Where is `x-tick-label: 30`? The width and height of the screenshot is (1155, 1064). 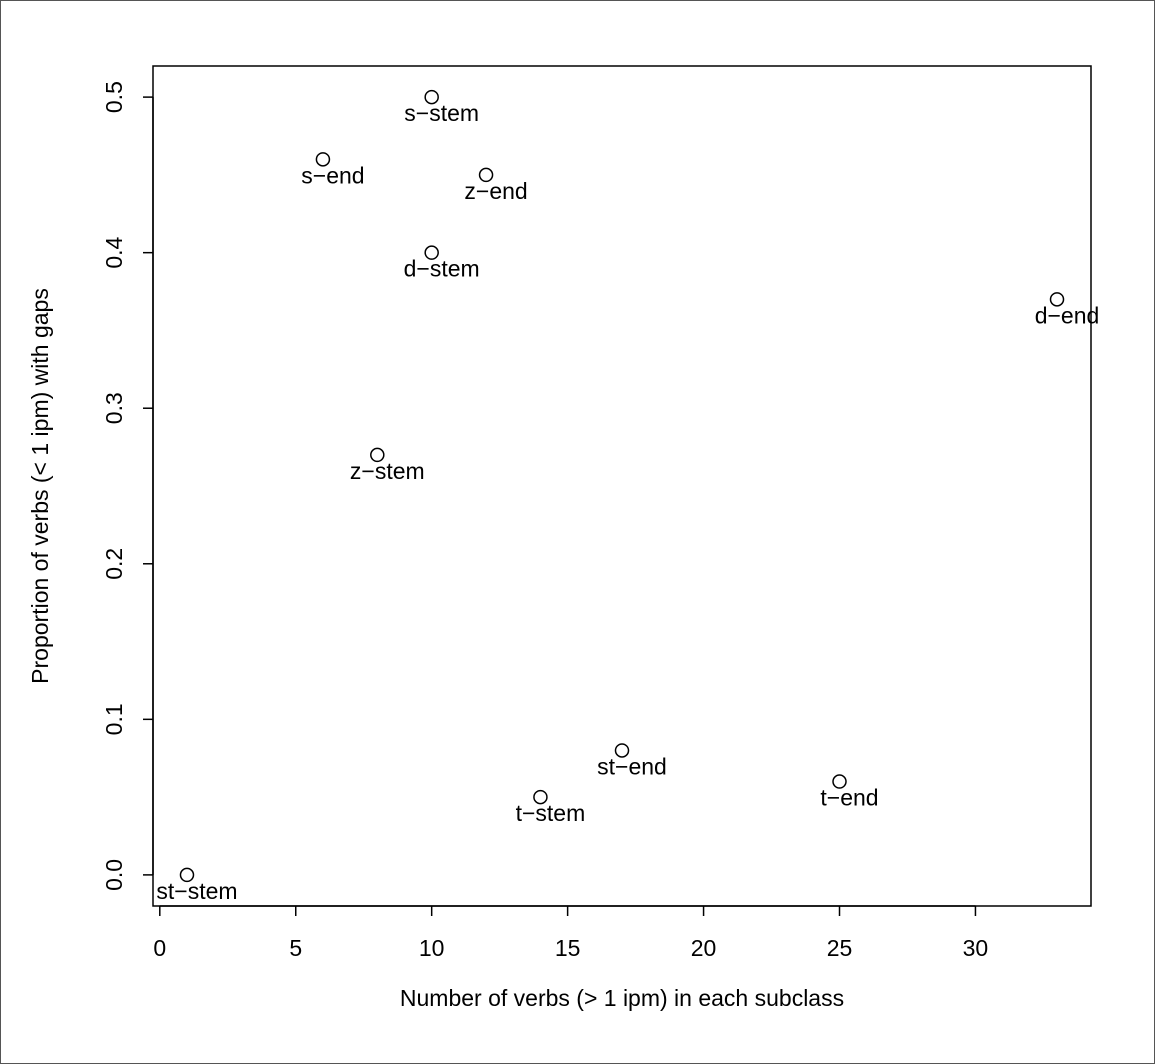
x-tick-label: 30 is located at coordinates (976, 948).